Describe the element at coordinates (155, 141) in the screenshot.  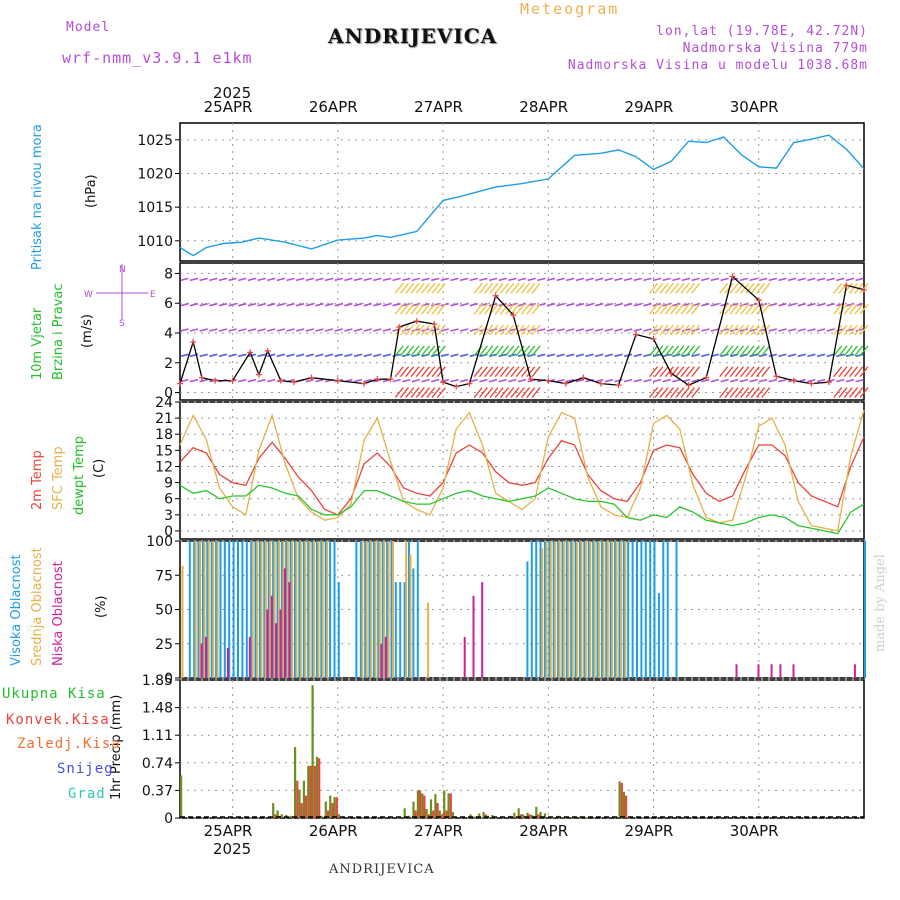
I see `y-tick-label: 1025` at that location.